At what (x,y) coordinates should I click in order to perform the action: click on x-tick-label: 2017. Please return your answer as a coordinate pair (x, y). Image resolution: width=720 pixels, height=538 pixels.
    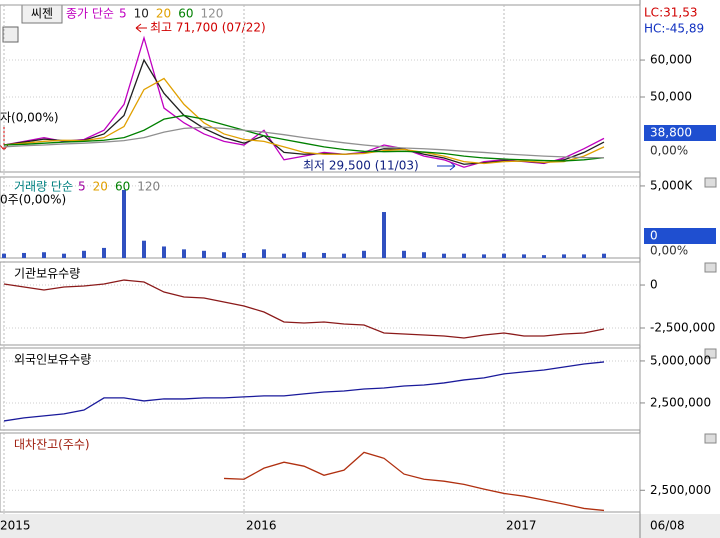
    Looking at the image, I should click on (521, 526).